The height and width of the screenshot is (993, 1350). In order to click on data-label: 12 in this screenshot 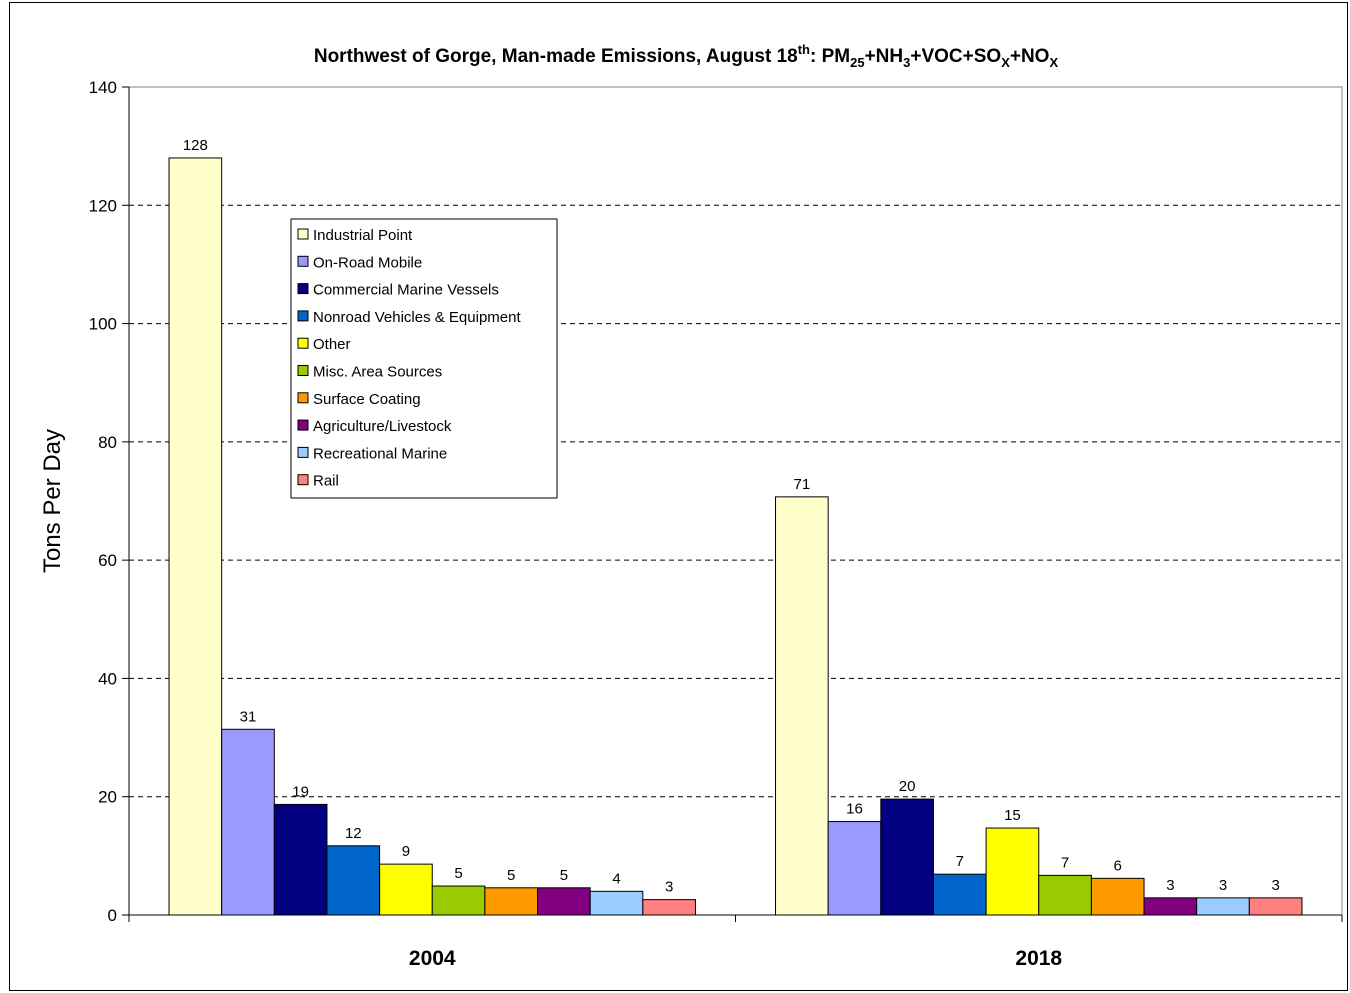, I will do `click(353, 833)`.